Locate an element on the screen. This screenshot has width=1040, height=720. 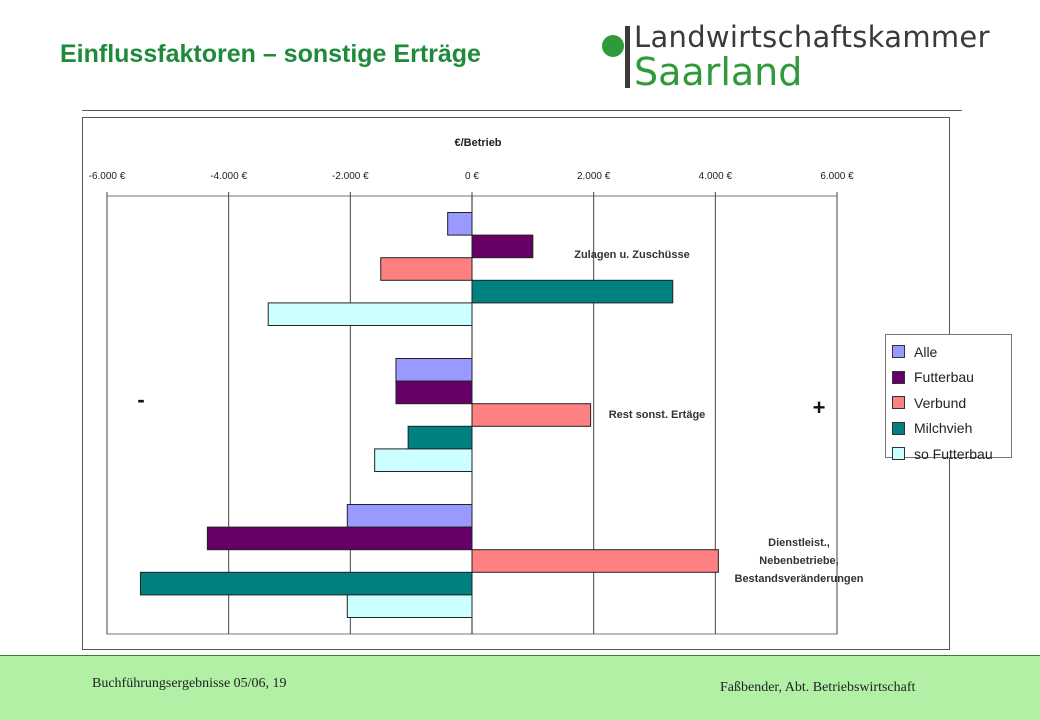
logo: Landwirtschaftskammer Saarland is located at coordinates (792, 56).